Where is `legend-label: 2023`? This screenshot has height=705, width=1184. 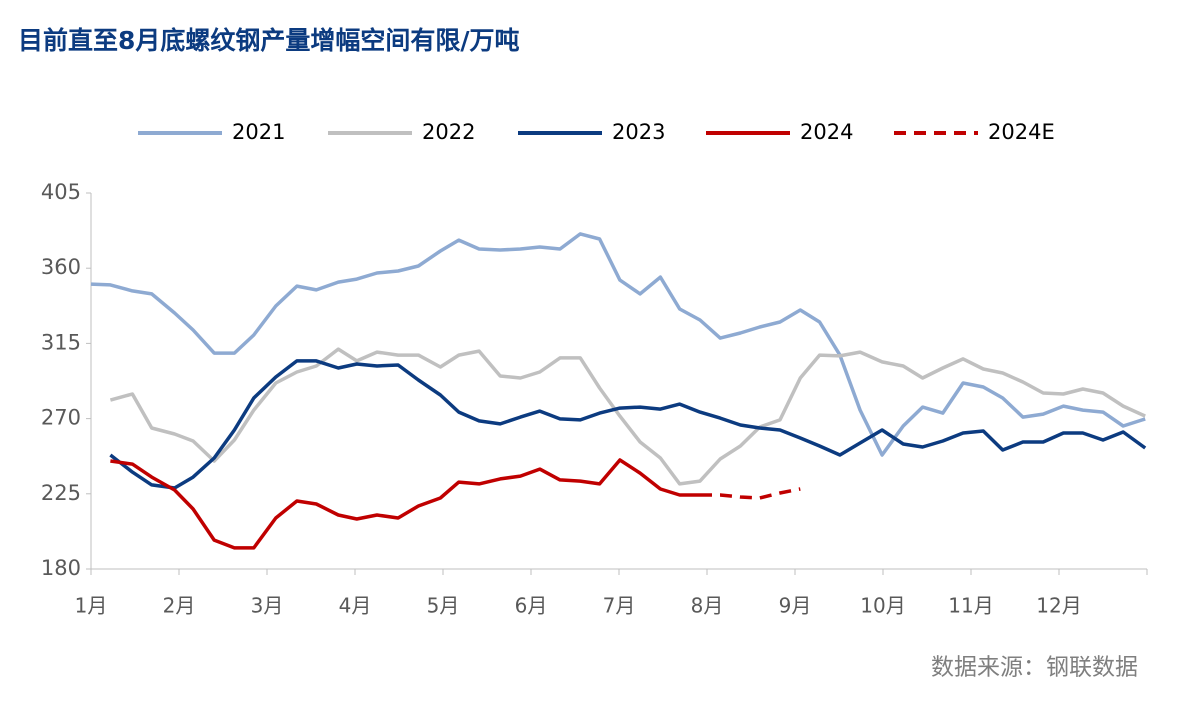
legend-label: 2023 is located at coordinates (638, 132).